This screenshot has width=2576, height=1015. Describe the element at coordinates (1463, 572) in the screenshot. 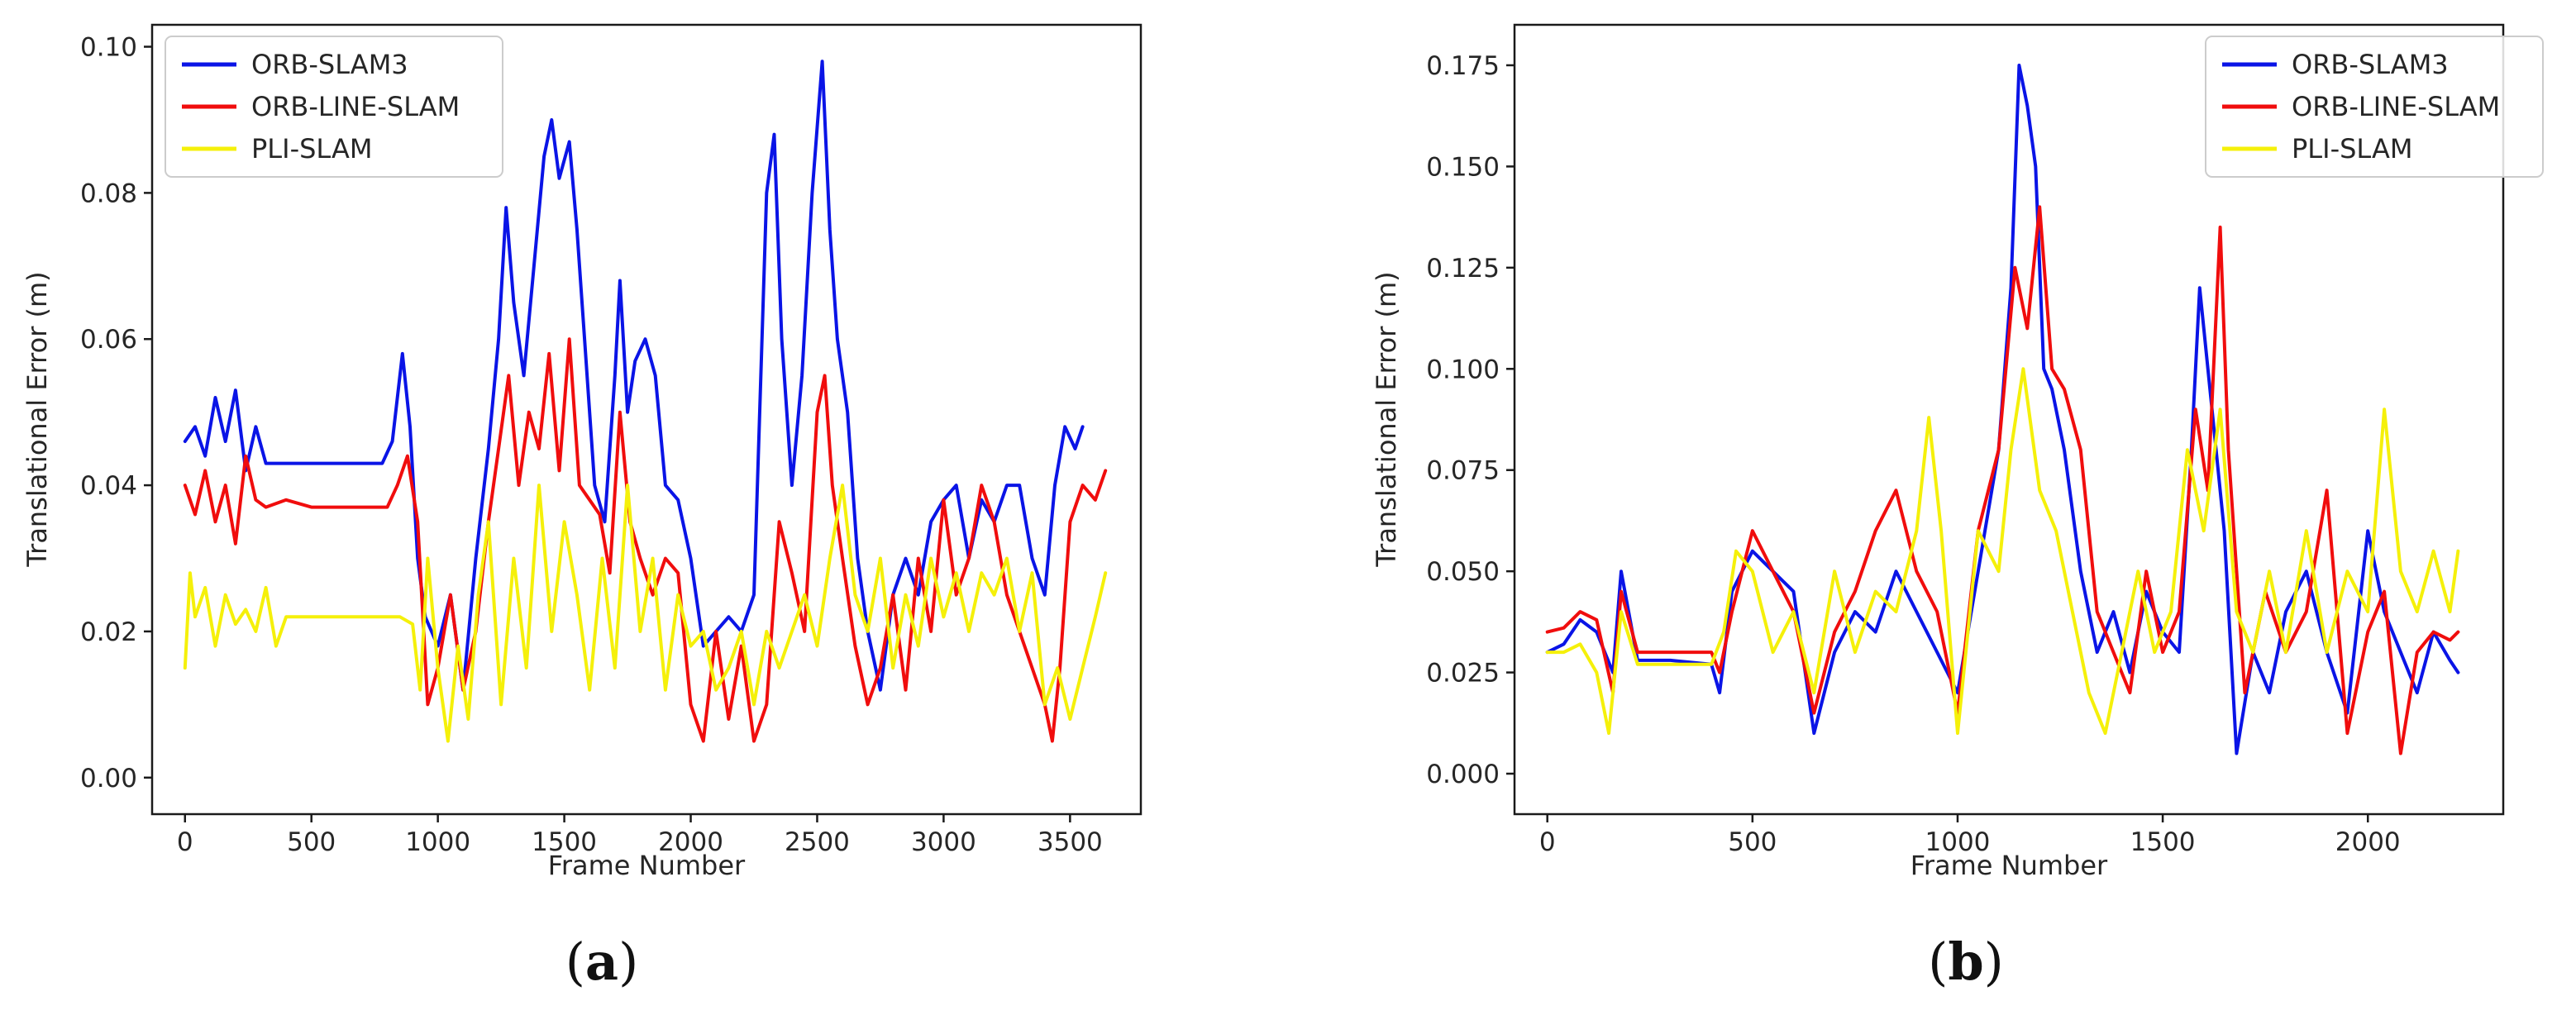

I see `y-tick-label-b: 0.050` at that location.